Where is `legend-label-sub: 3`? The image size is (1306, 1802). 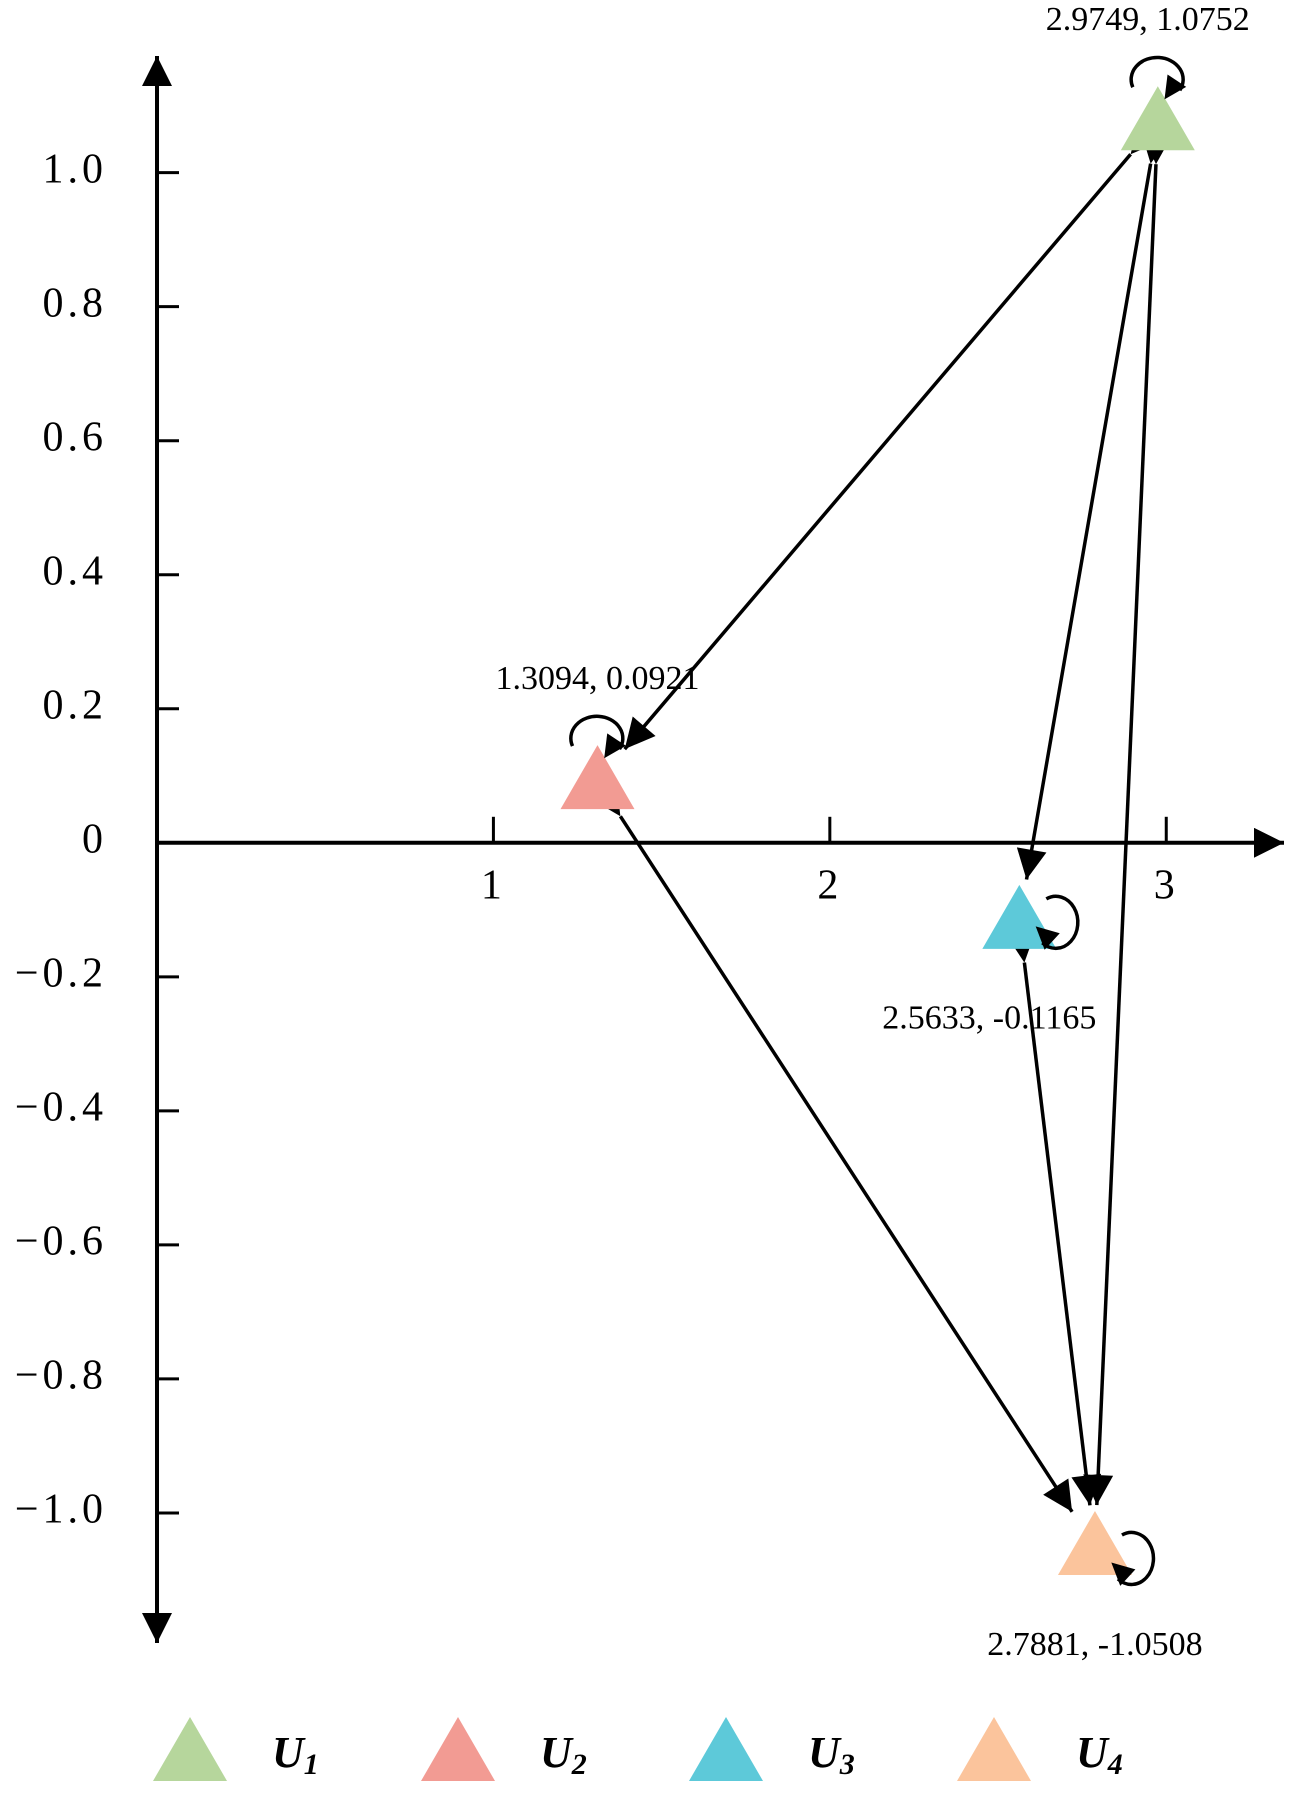
legend-label-sub: 3 is located at coordinates (847, 1764).